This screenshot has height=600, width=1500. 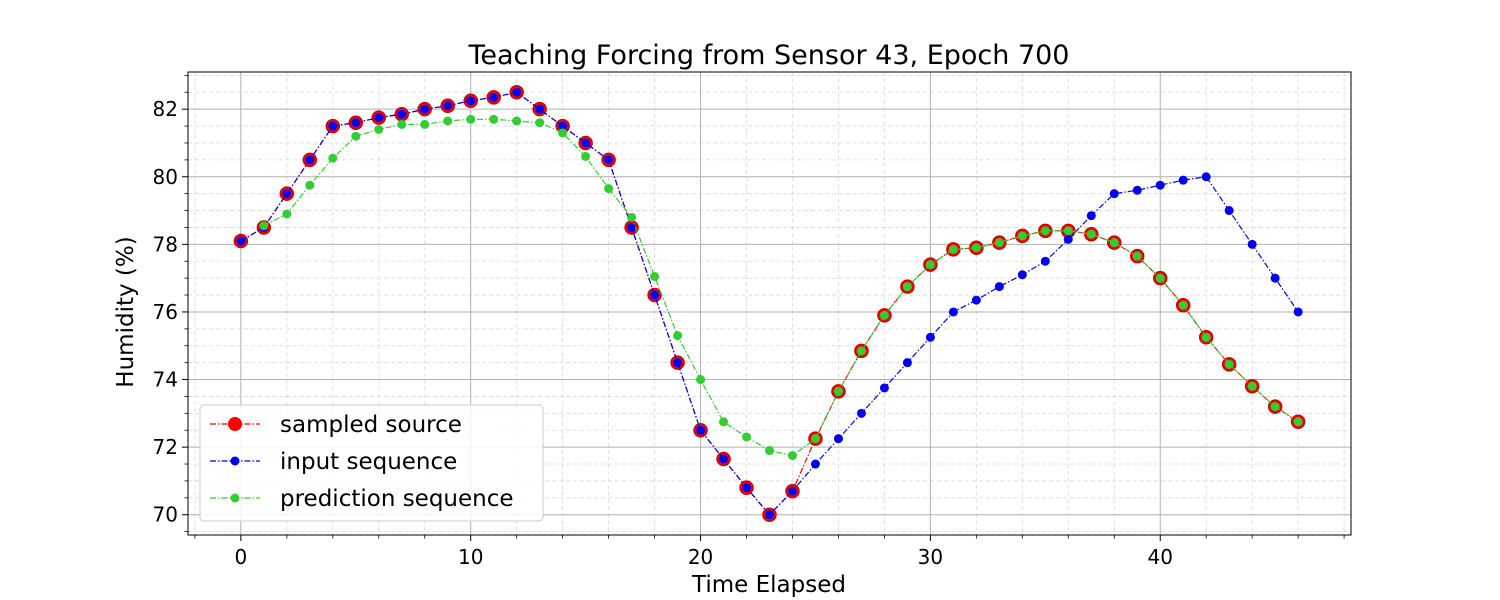 I want to click on y-tick-label: 78, so click(x=165, y=244).